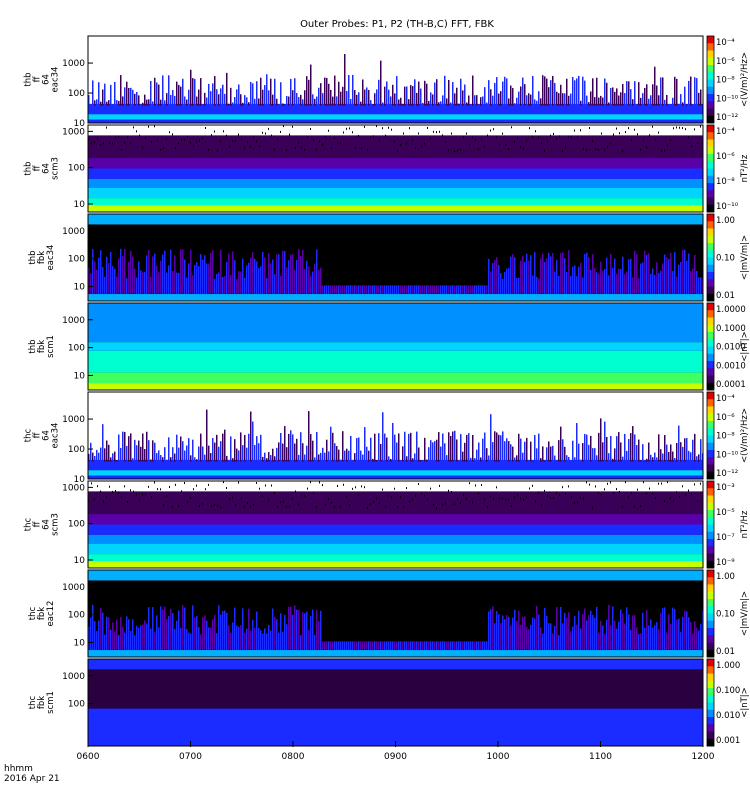 Image resolution: width=750 pixels, height=800 pixels. I want to click on colorbar-tick-label: 10⁻⁸, so click(725, 437).